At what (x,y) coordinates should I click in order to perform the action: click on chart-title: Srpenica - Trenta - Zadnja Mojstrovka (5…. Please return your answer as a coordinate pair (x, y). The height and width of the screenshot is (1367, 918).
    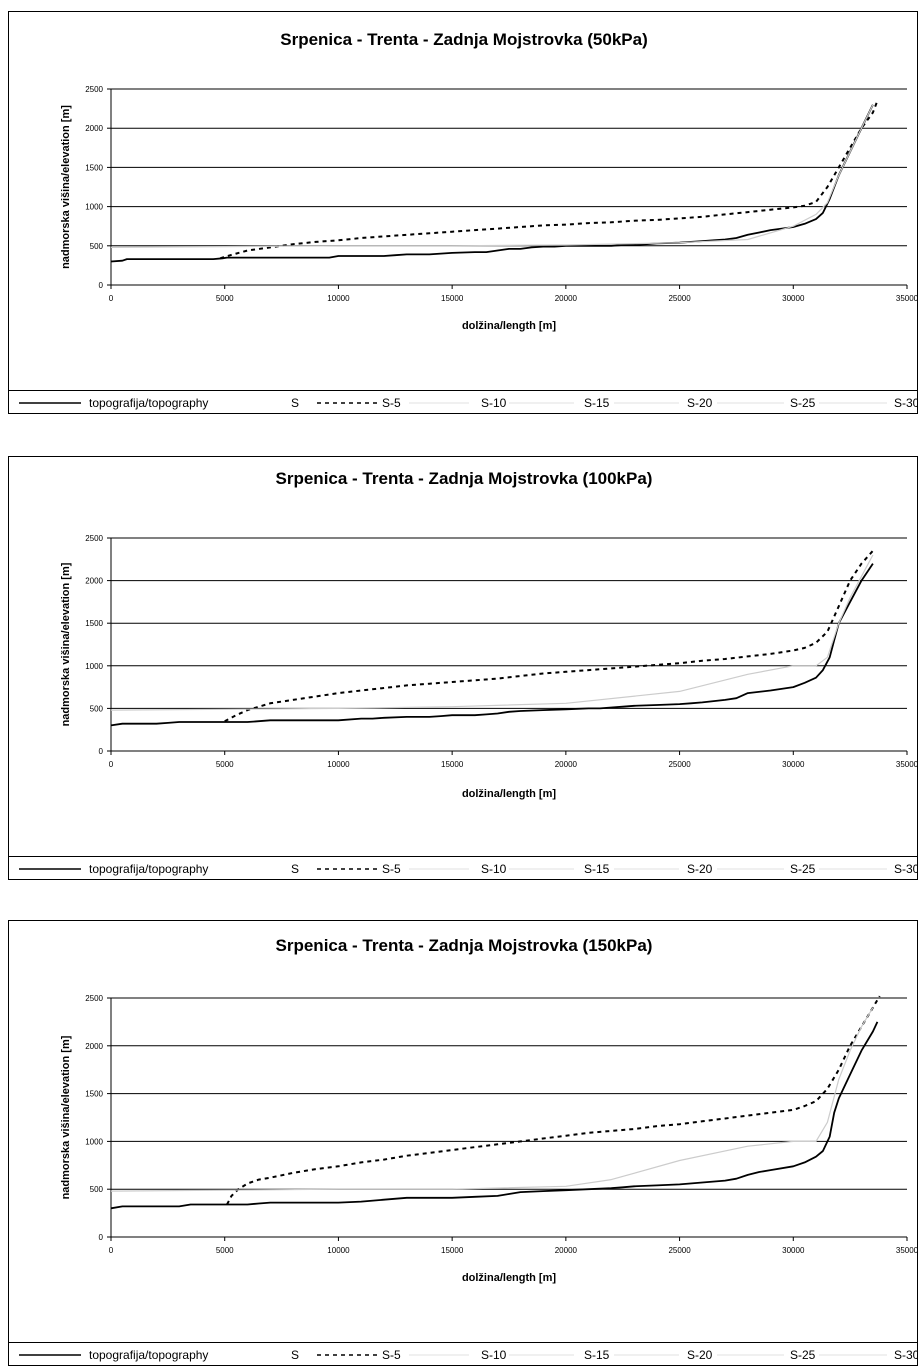
    Looking at the image, I should click on (464, 39).